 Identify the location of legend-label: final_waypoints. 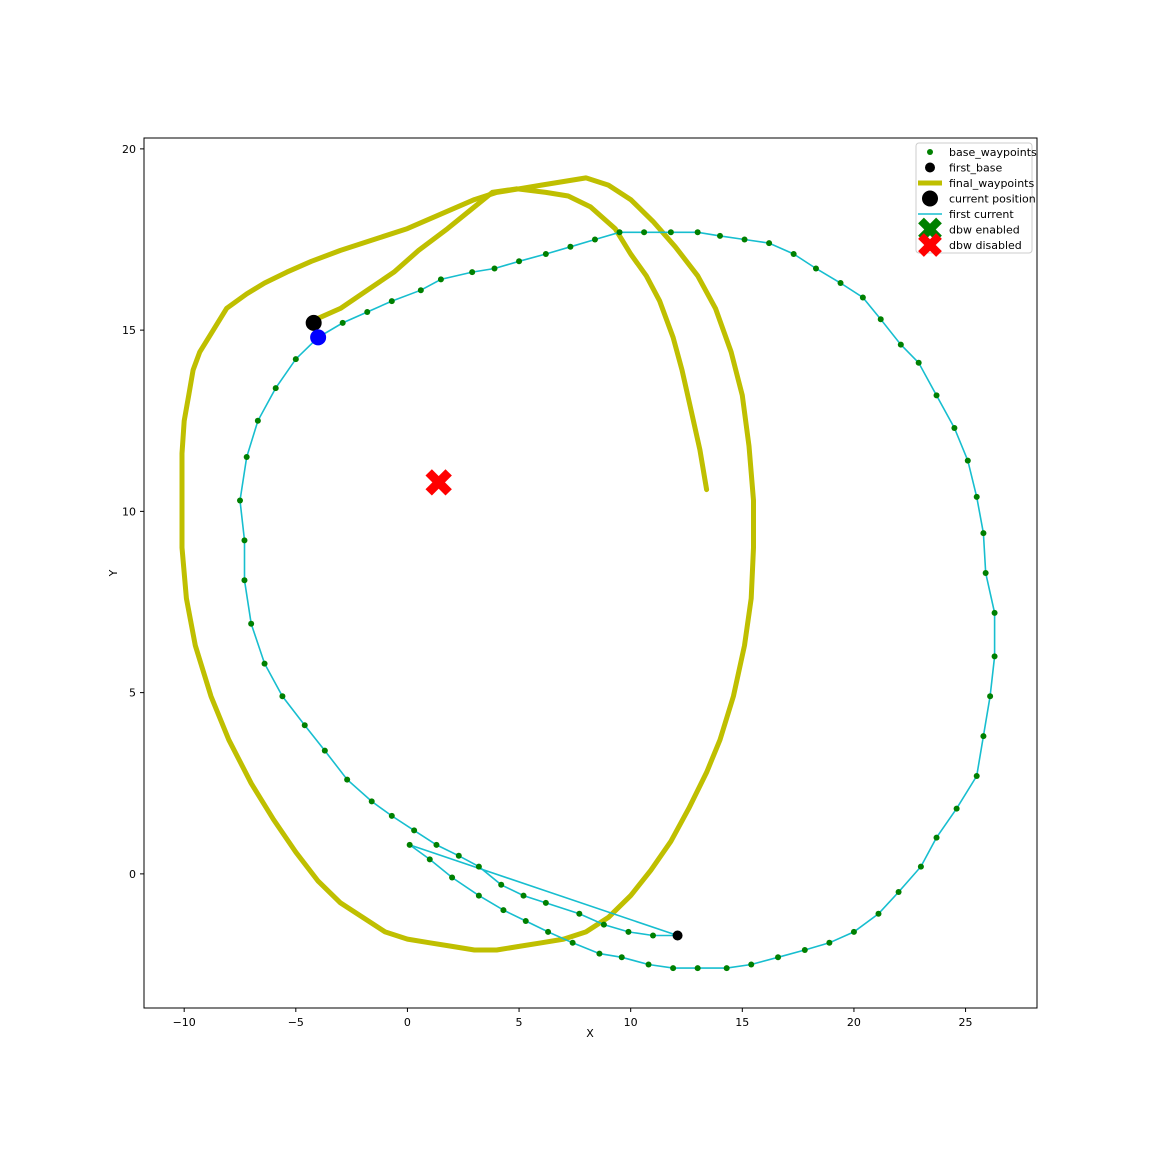
(991, 183).